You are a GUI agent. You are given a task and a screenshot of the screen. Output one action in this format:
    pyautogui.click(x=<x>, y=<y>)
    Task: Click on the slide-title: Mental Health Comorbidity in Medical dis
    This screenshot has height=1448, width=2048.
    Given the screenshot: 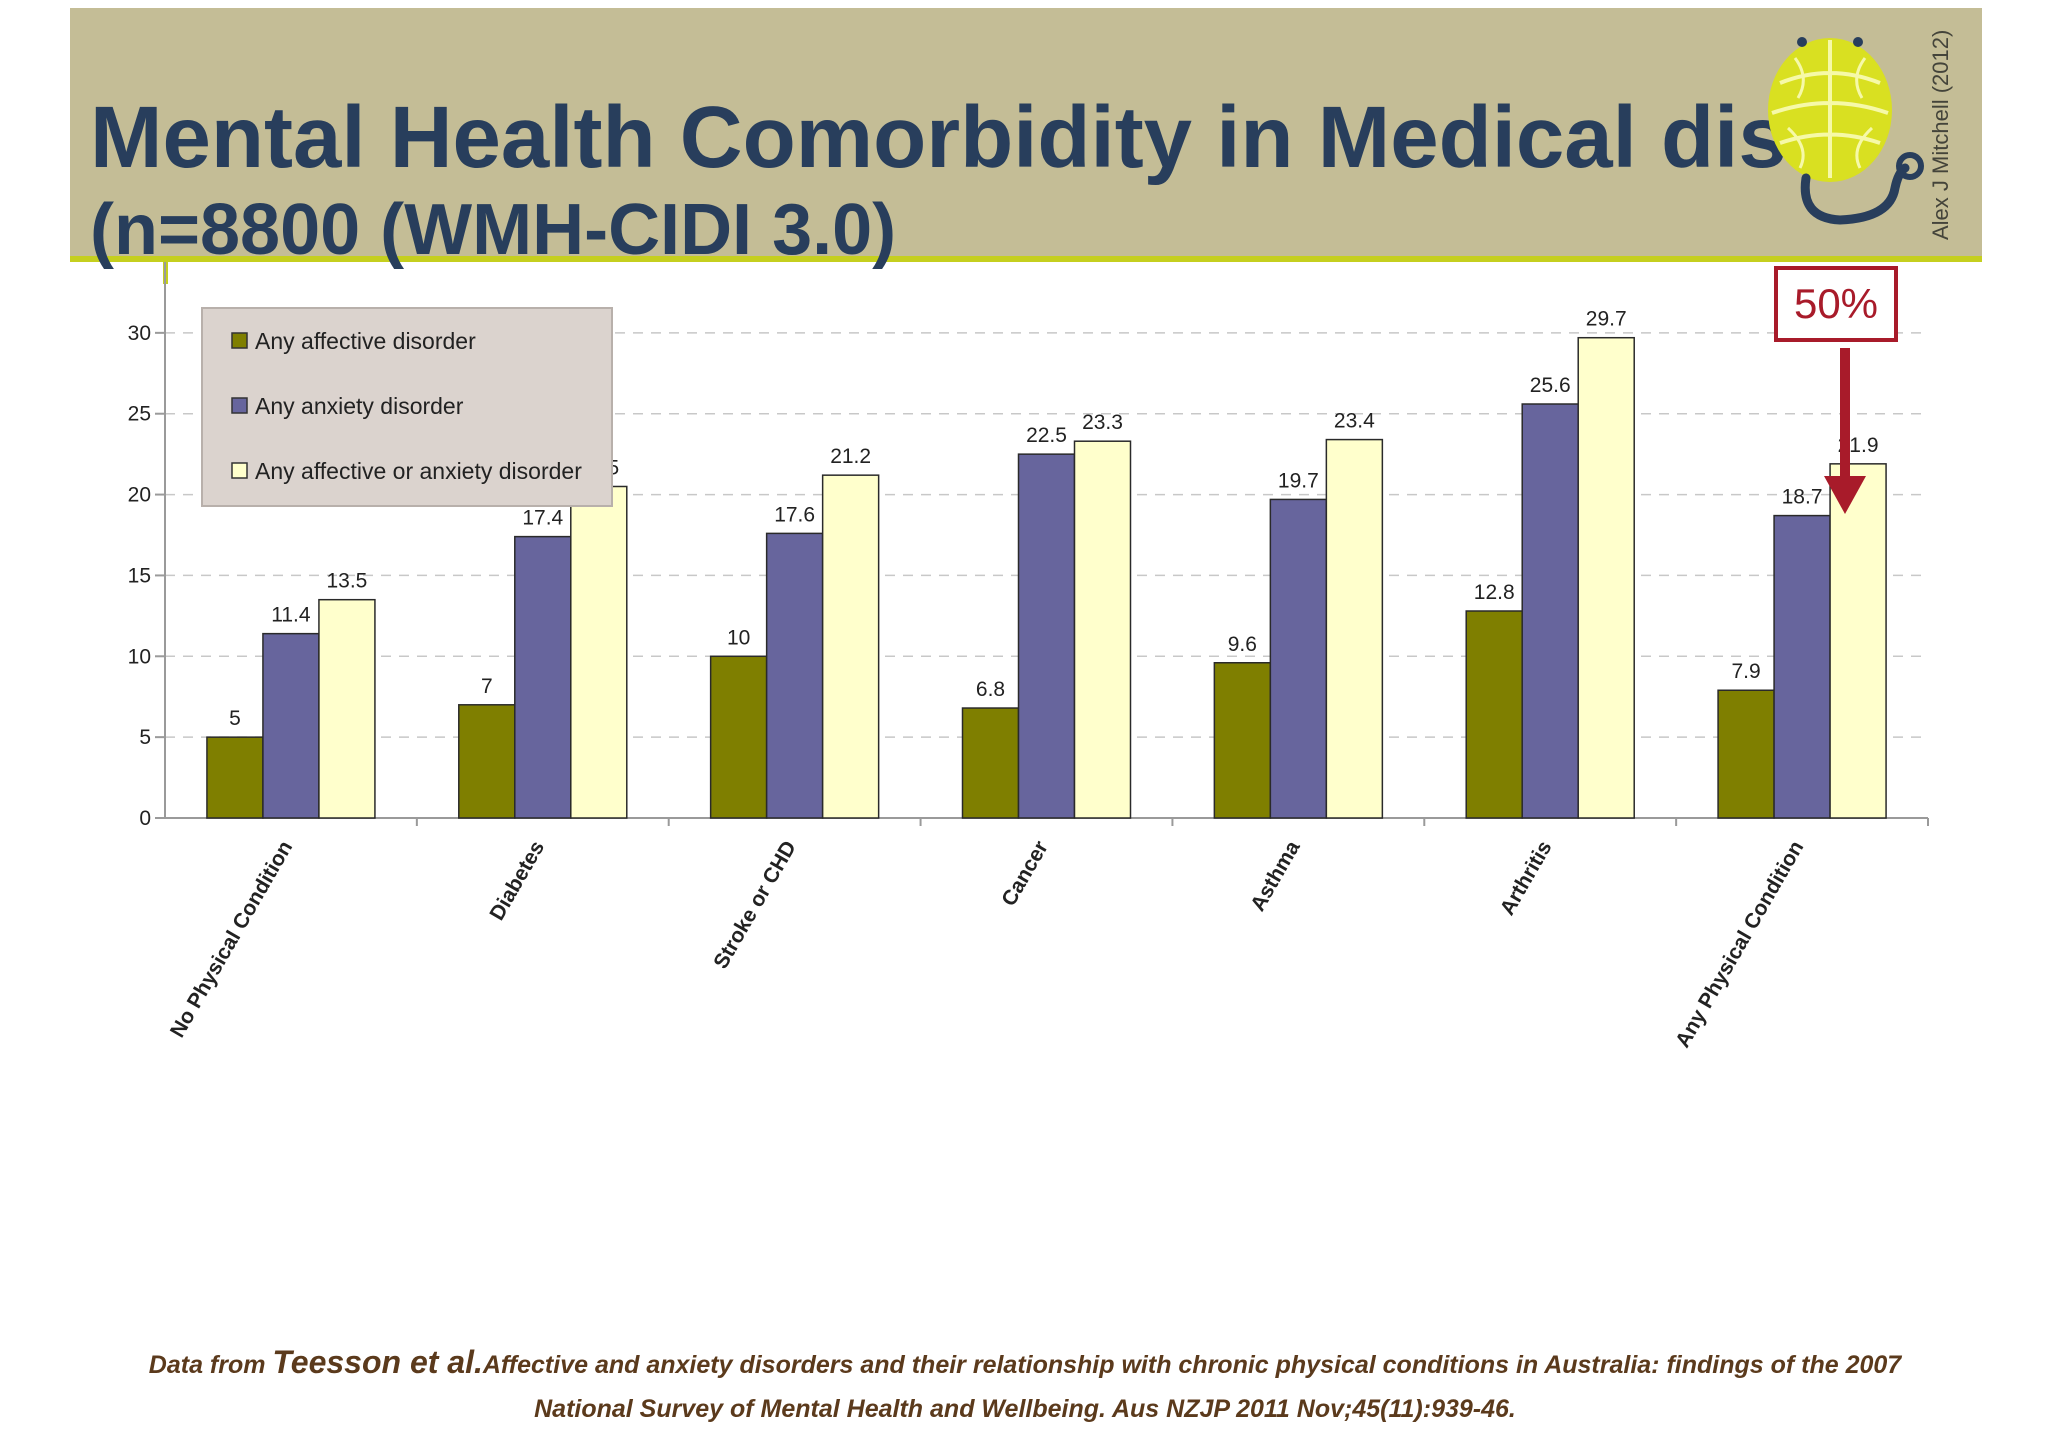 What is the action you would take?
    pyautogui.click(x=938, y=137)
    